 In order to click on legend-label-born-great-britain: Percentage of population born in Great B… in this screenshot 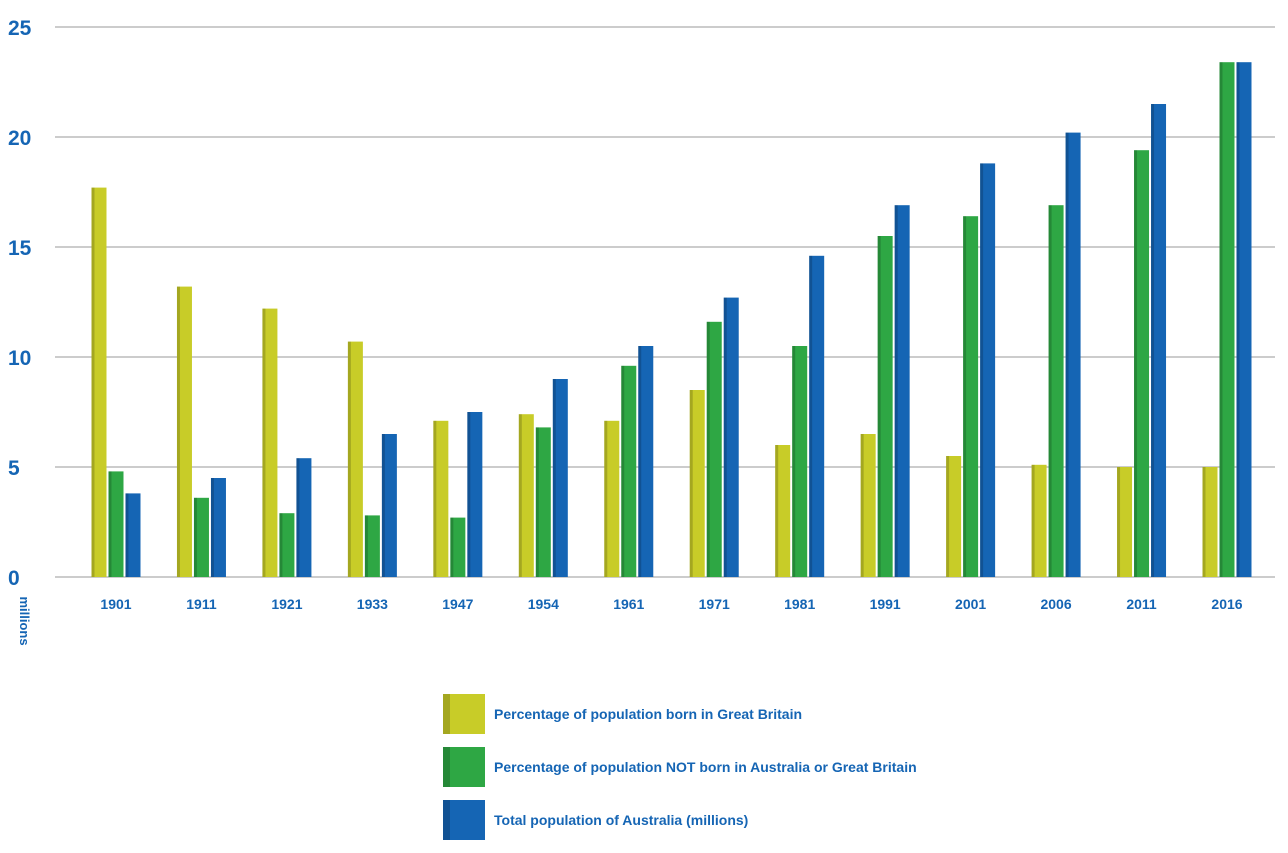, I will do `click(648, 714)`.